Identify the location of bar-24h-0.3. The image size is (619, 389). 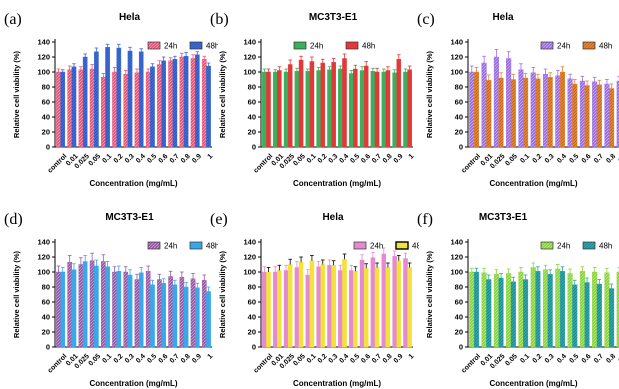
(329, 306).